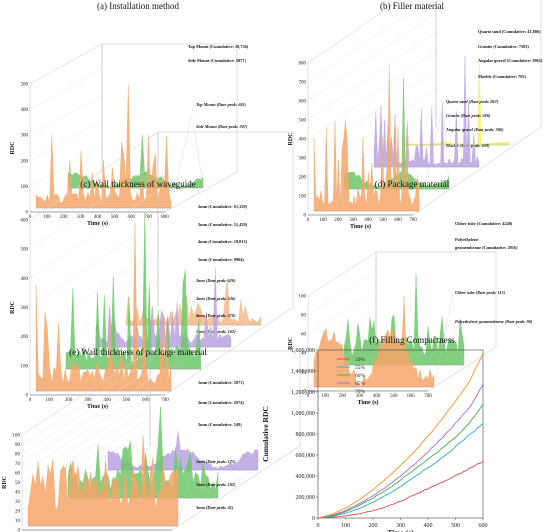 This screenshot has height=532, width=550. I want to click on y-tick-label: 600, so click(25, 221).